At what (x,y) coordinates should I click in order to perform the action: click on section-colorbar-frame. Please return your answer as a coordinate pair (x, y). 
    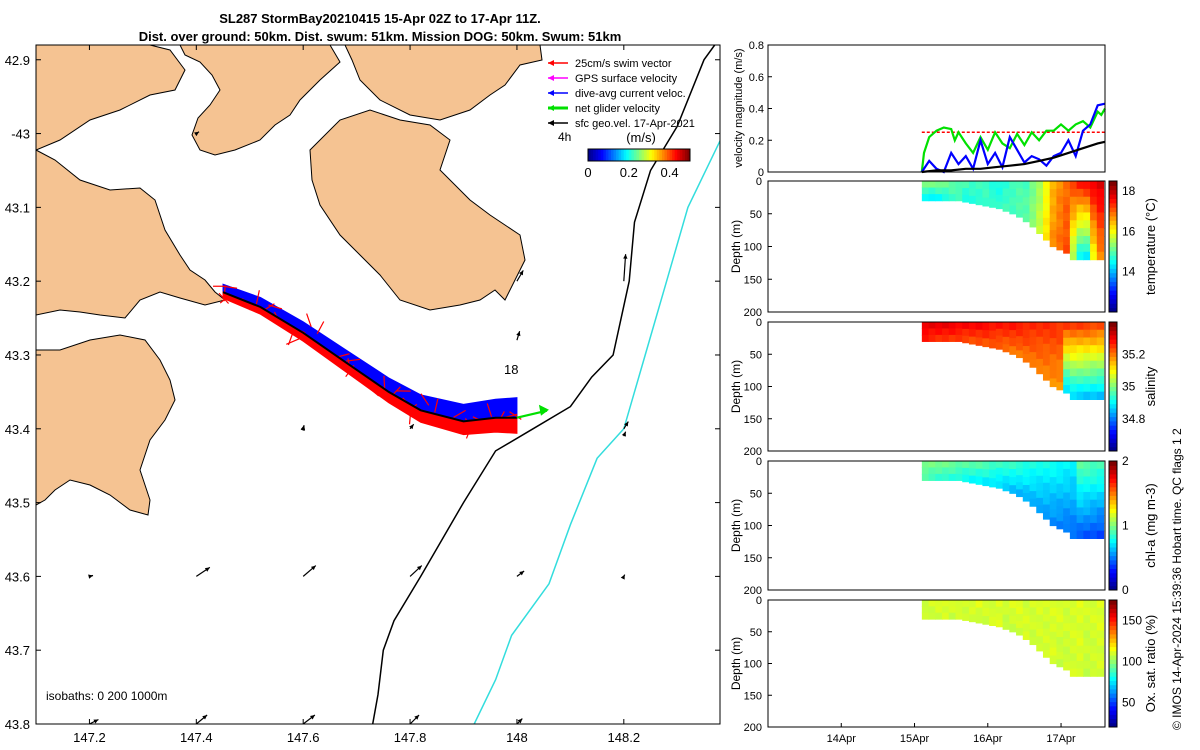
    Looking at the image, I should click on (1113, 246).